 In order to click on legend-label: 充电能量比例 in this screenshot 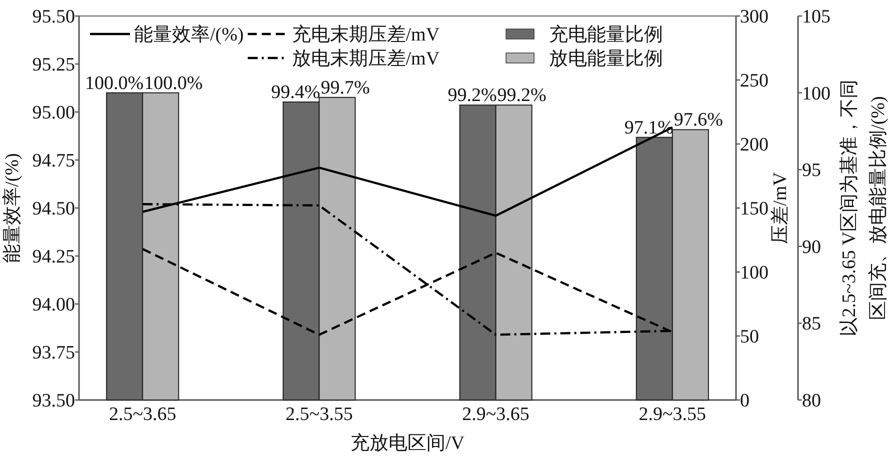, I will do `click(606, 35)`.